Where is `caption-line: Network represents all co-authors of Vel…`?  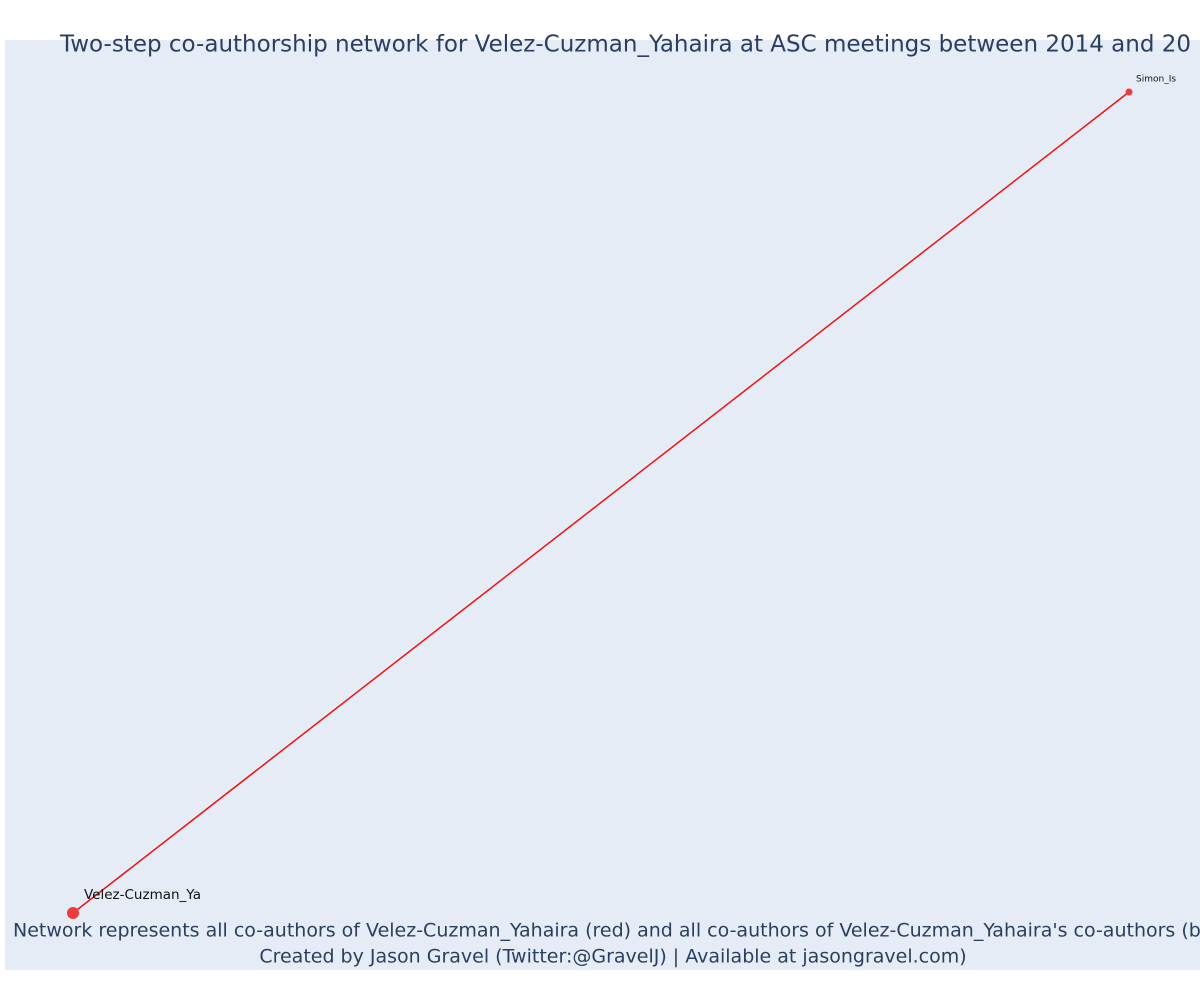
caption-line: Network represents all co-authors of Vel… is located at coordinates (606, 931).